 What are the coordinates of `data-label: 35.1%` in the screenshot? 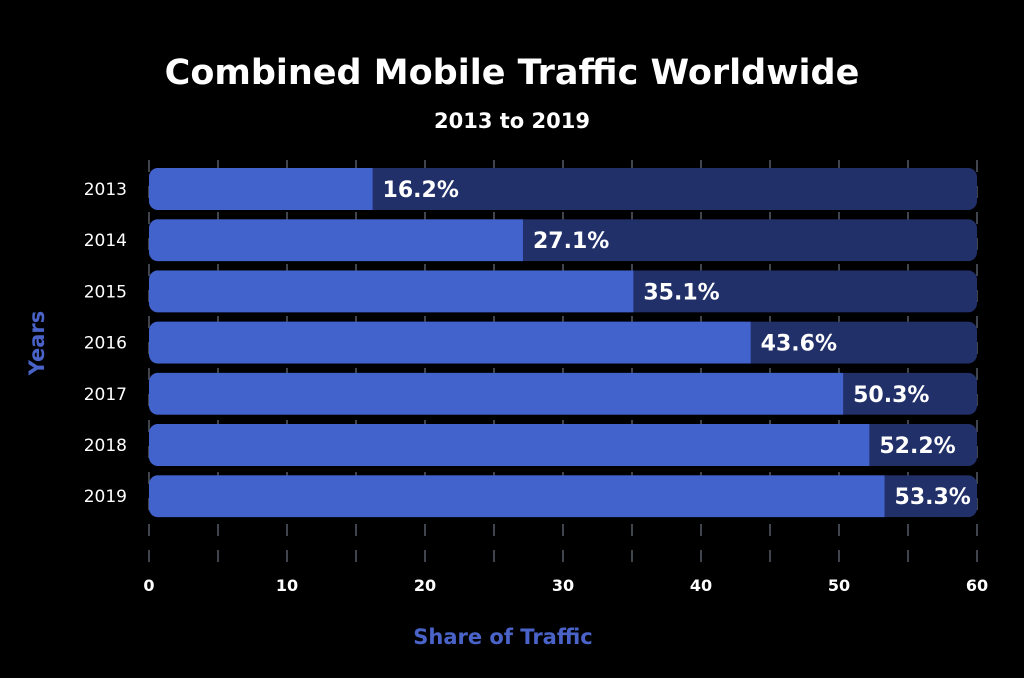 It's located at (681, 292).